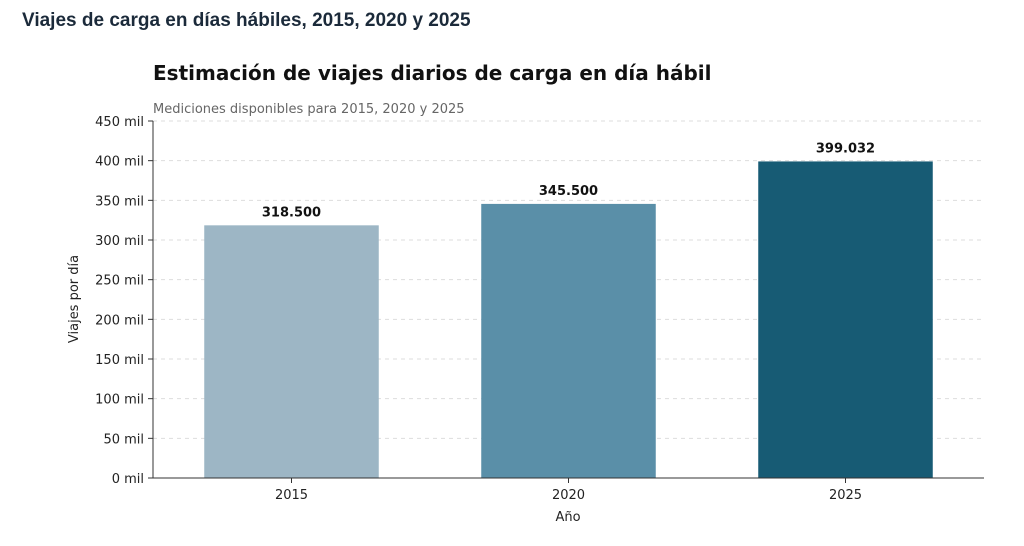  Describe the element at coordinates (74, 299) in the screenshot. I see `y-axis-label: Viajes por día` at that location.